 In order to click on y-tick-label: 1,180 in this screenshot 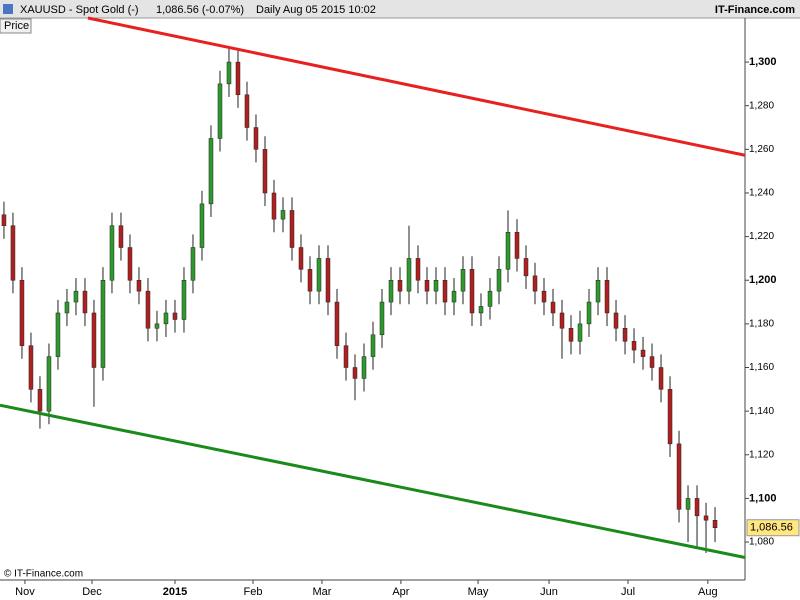, I will do `click(761, 324)`.